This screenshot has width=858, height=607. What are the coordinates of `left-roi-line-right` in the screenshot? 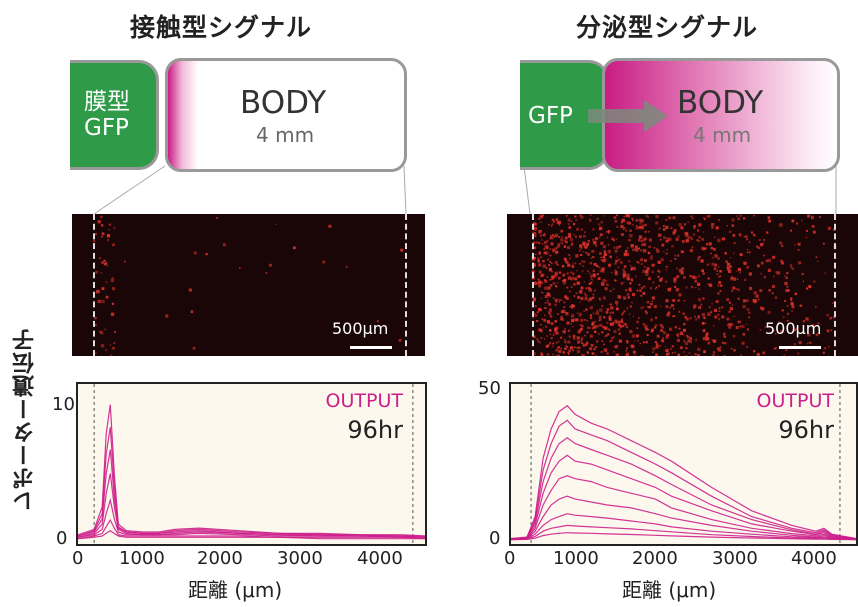 It's located at (406, 285).